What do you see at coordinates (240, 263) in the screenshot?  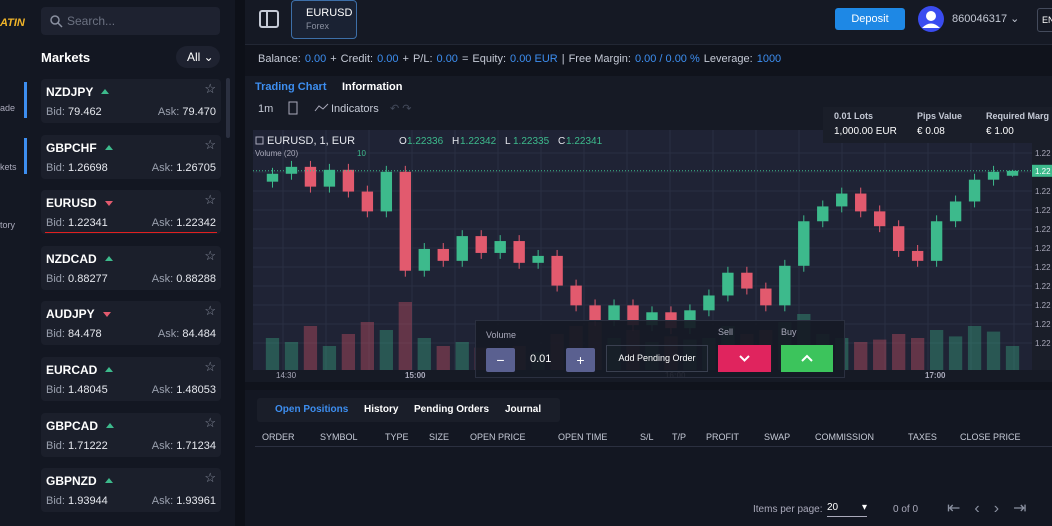 I see `divider` at bounding box center [240, 263].